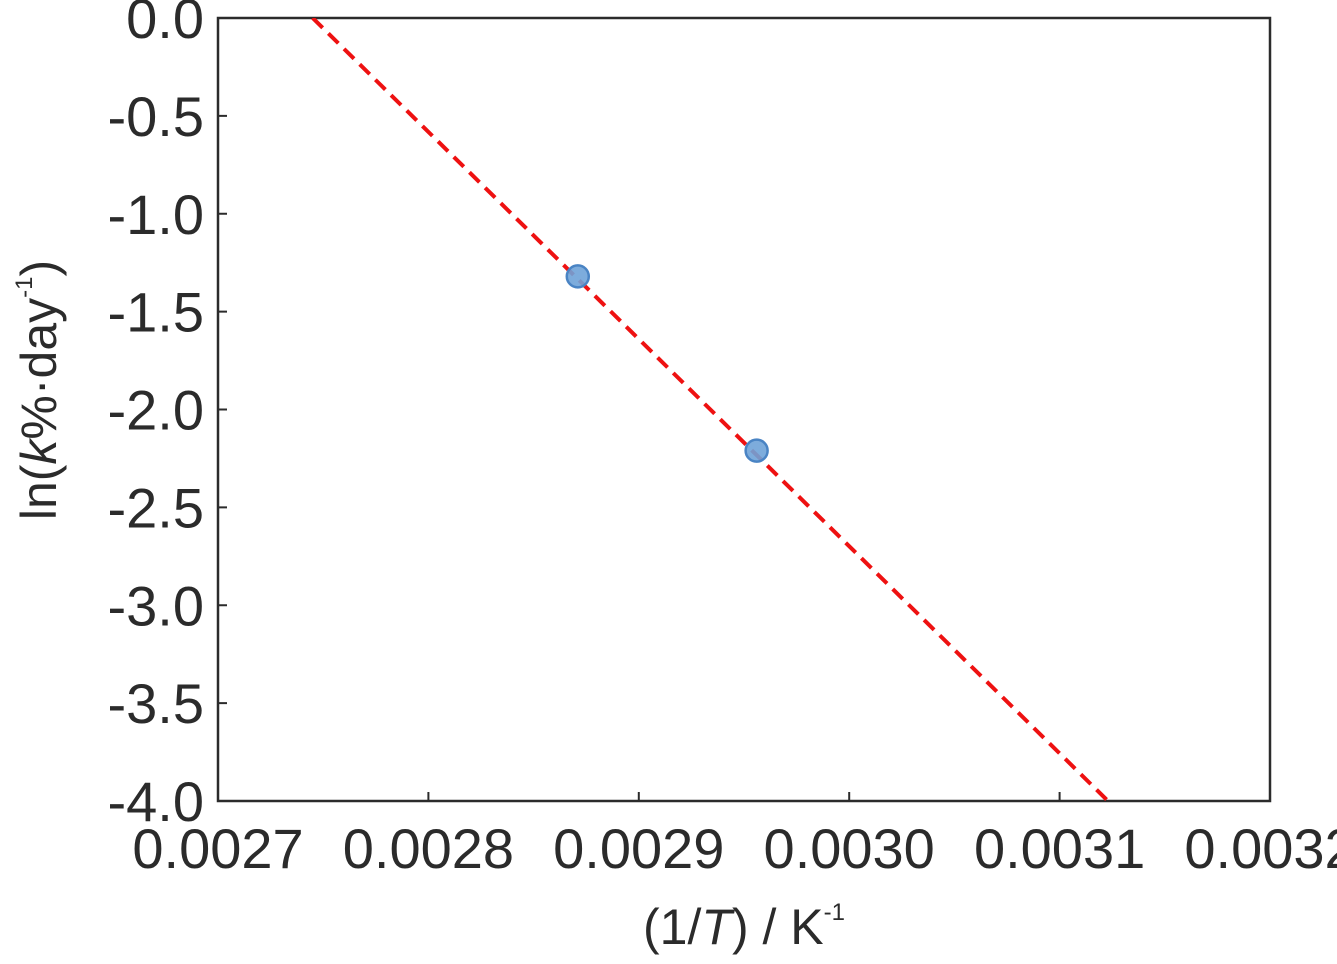 This screenshot has width=1337, height=964. What do you see at coordinates (744, 927) in the screenshot?
I see `x-axis-title: (1/T) / K-1` at bounding box center [744, 927].